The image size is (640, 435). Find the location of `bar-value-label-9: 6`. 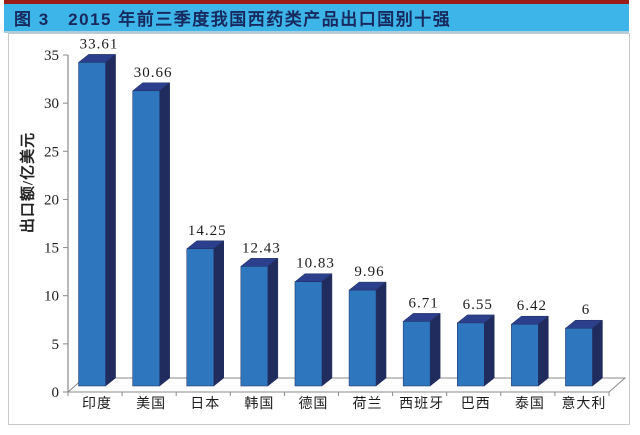

bar-value-label-9: 6 is located at coordinates (586, 310).